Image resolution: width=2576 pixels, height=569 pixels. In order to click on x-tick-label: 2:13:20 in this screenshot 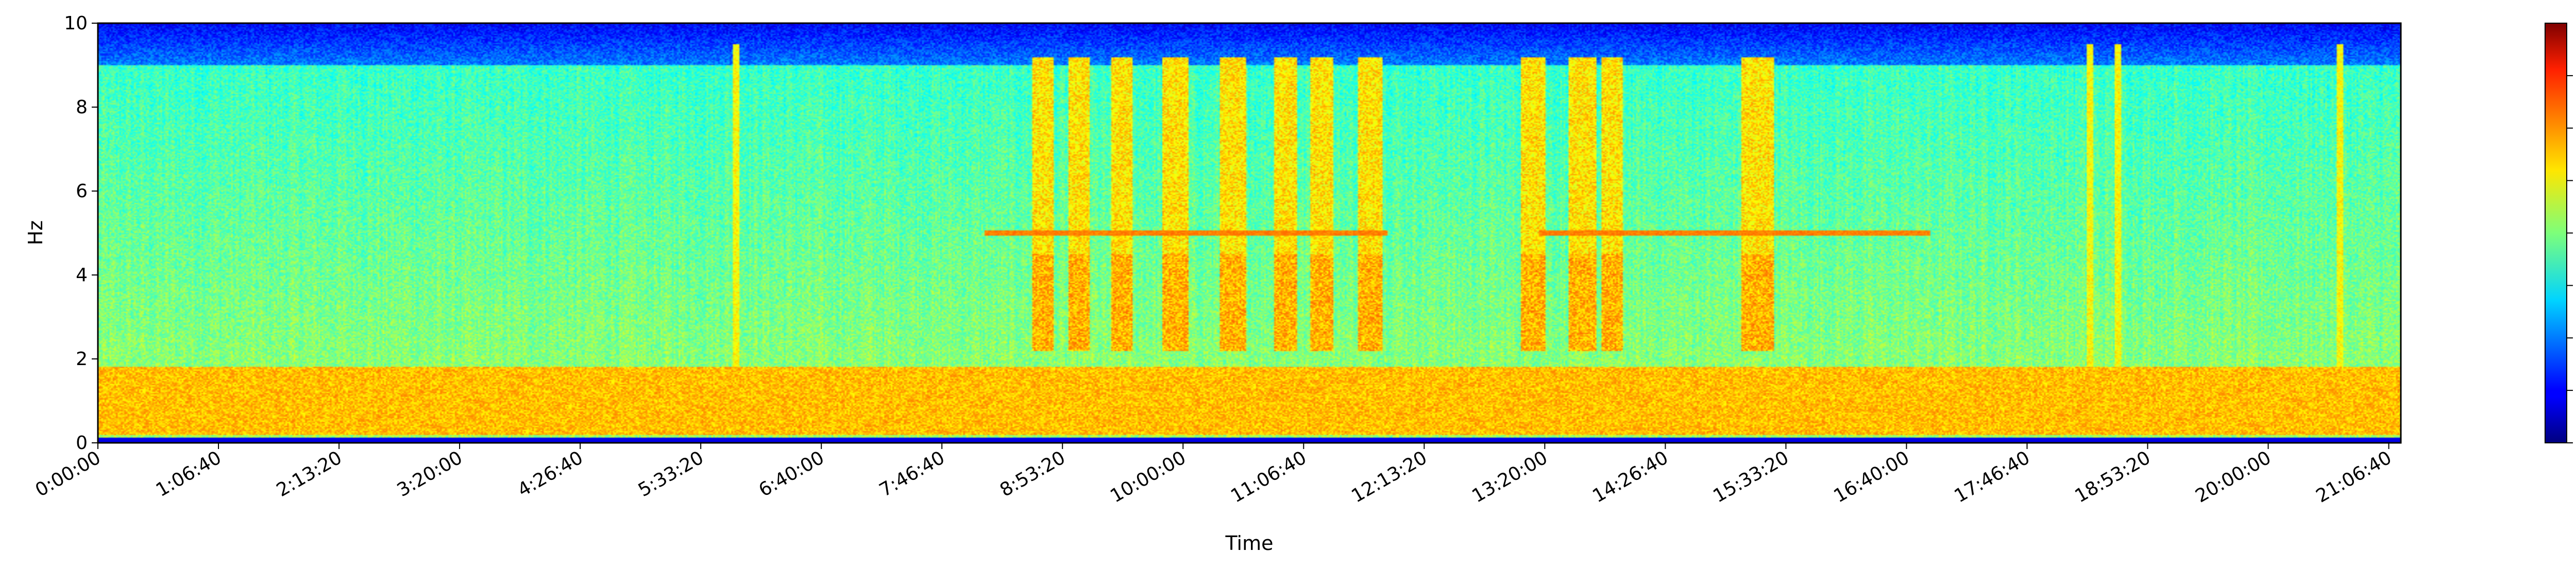, I will do `click(309, 474)`.